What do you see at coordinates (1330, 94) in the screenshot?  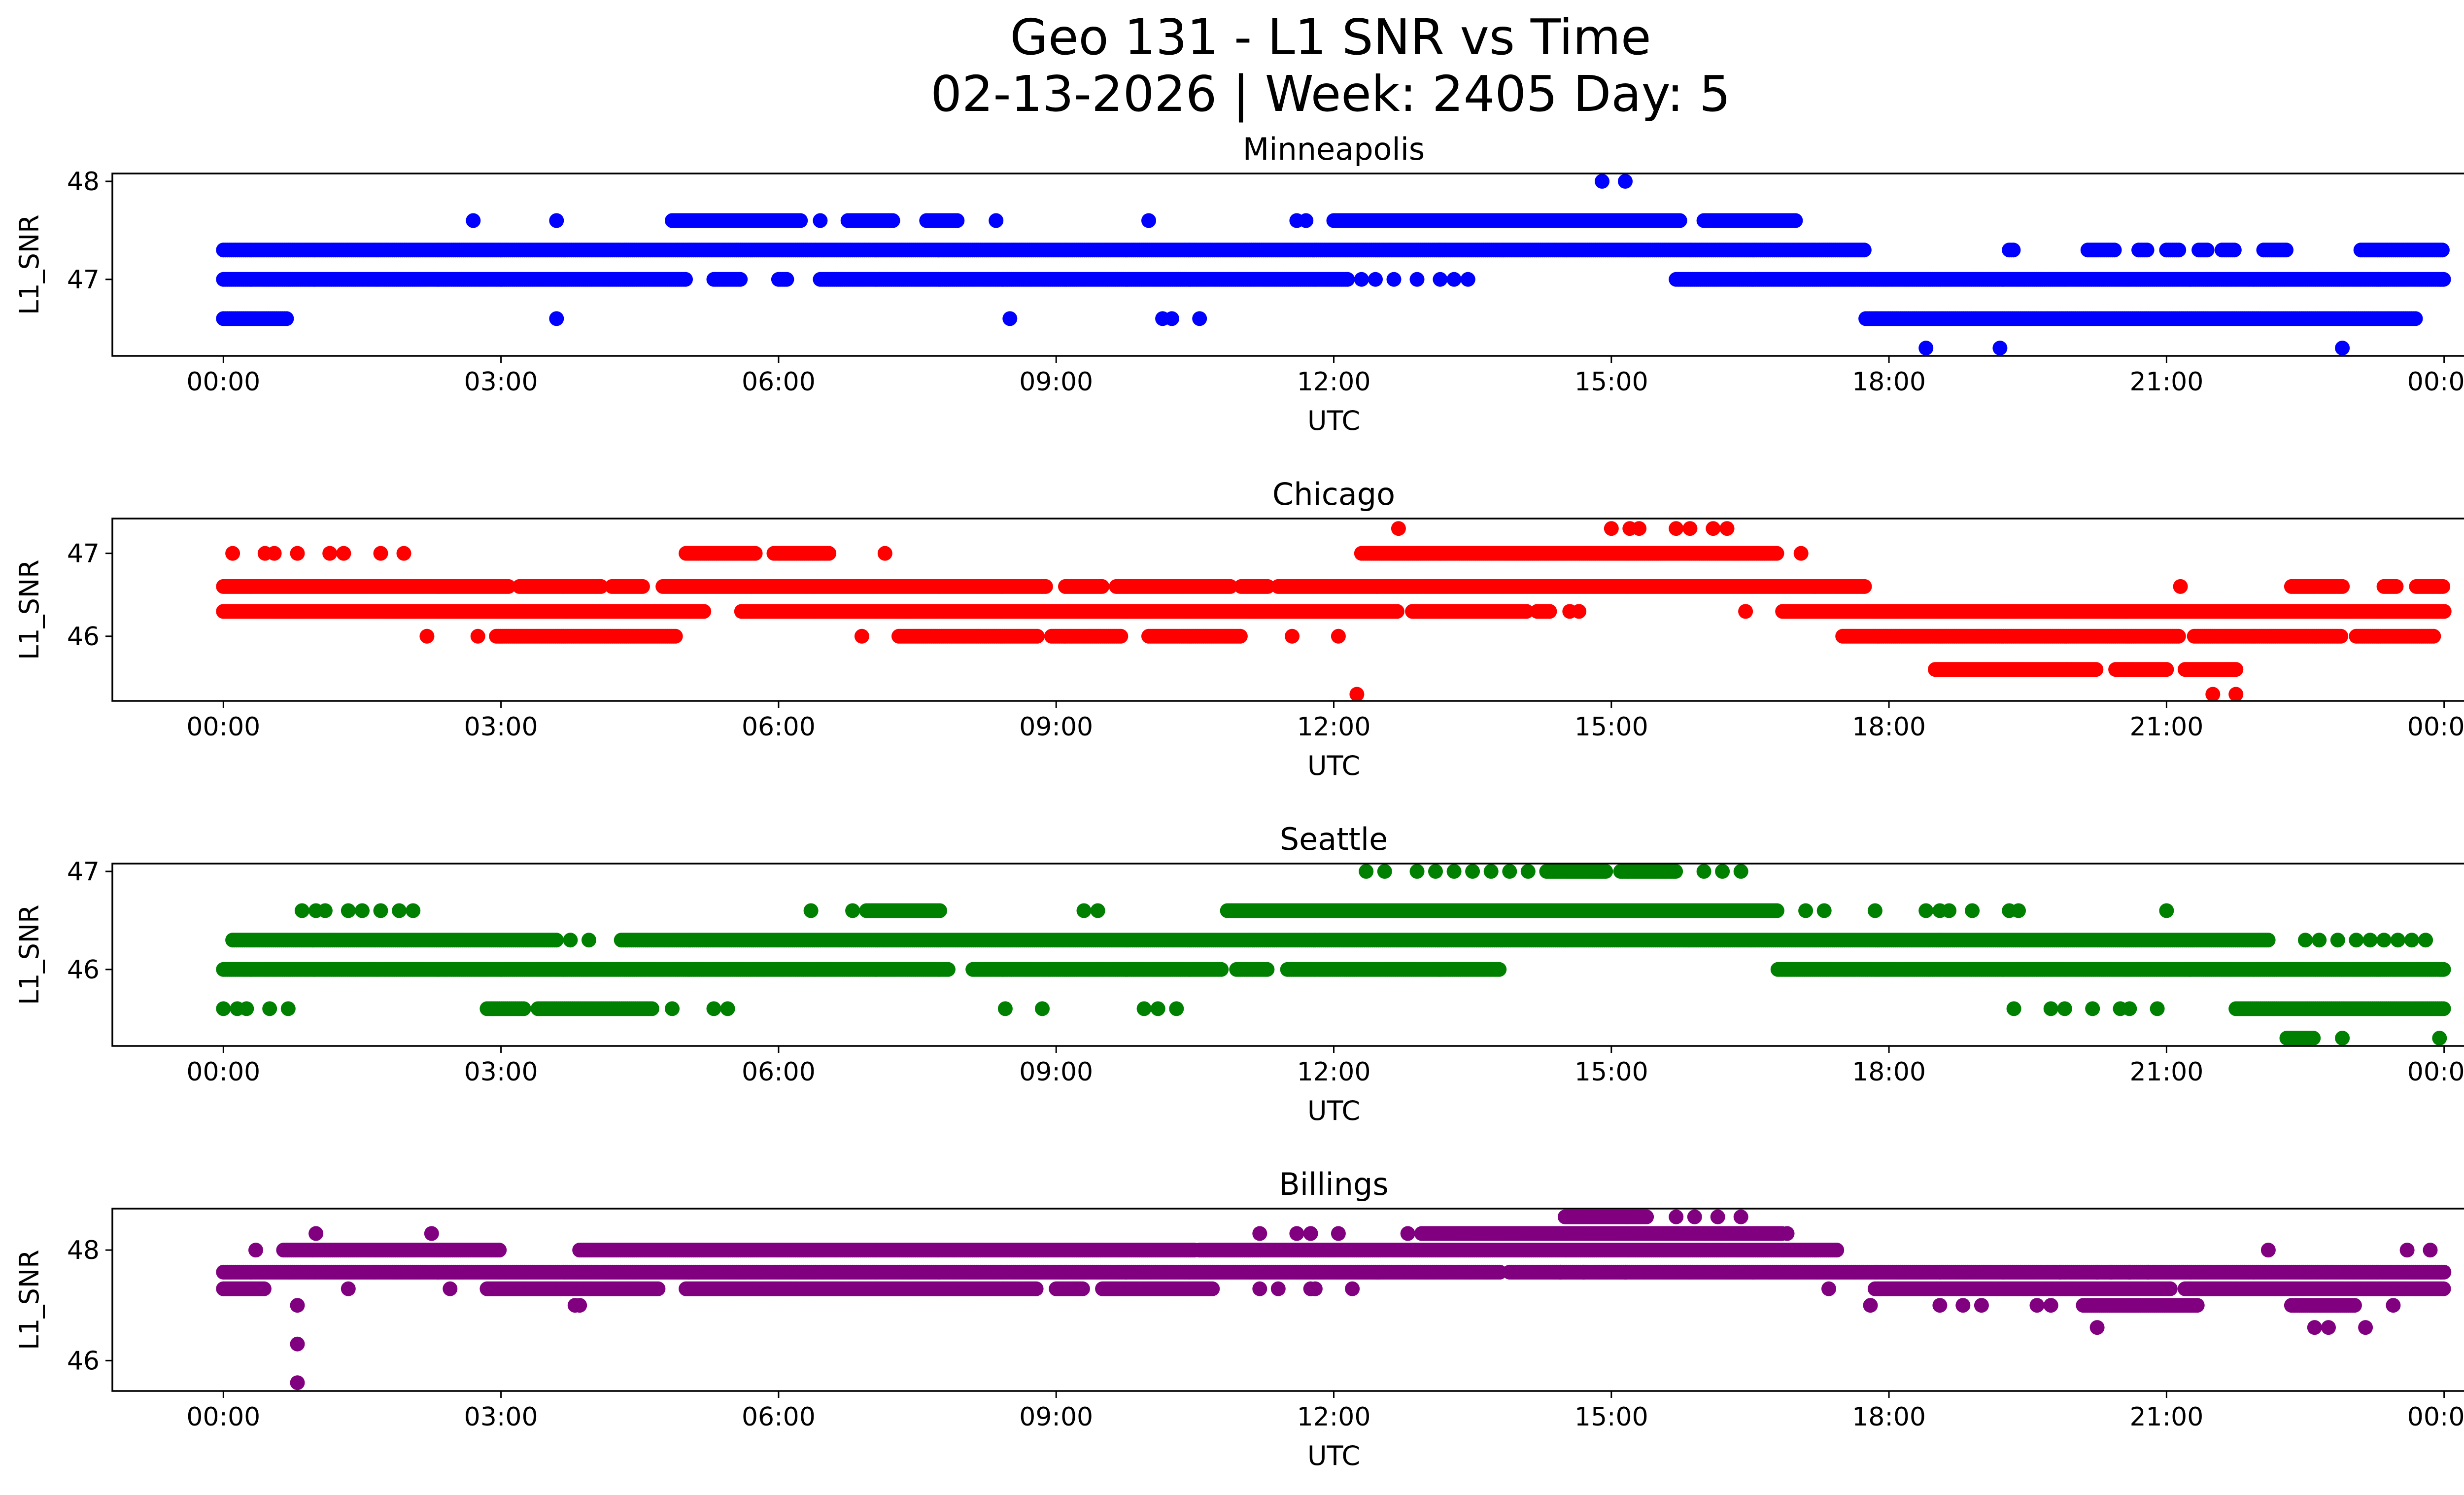 I see `figure-title-line2: 02-13-2026 | Week: 2405 Day: 5` at bounding box center [1330, 94].